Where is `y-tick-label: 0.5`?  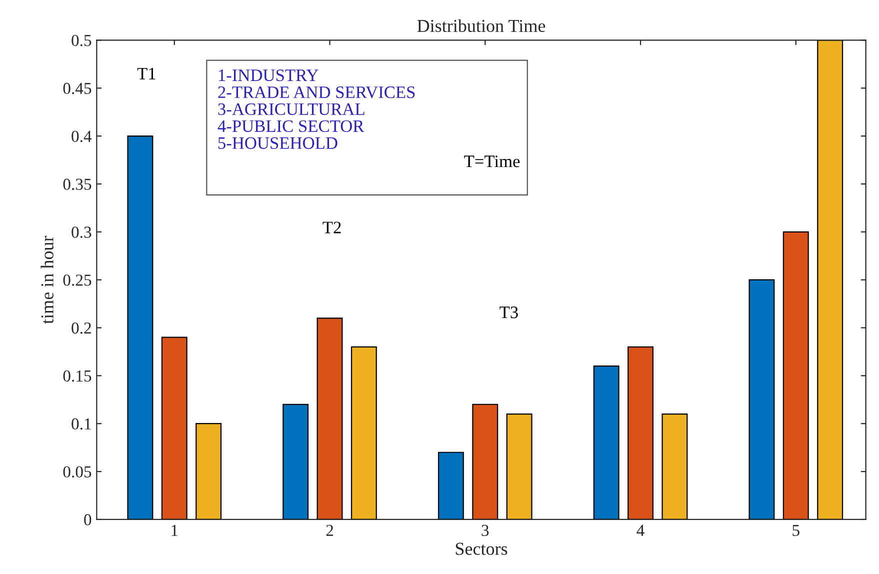
y-tick-label: 0.5 is located at coordinates (82, 40).